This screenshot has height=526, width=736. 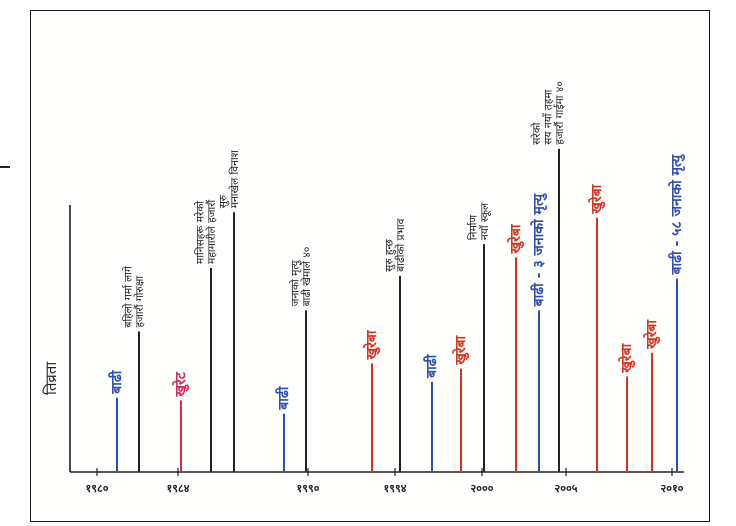 What do you see at coordinates (181, 421) in the screenshot?
I see `event-drought: खुरेट` at bounding box center [181, 421].